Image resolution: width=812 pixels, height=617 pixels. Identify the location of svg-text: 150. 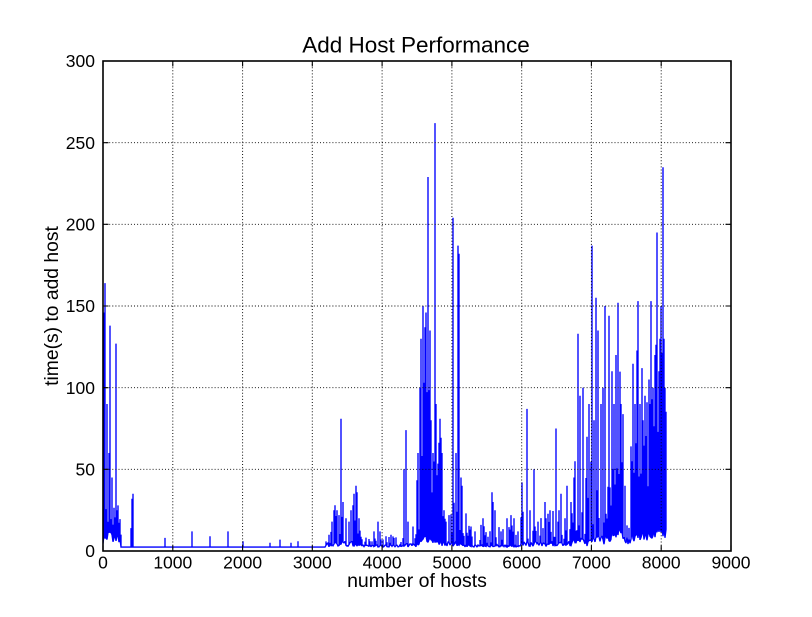
(80, 306).